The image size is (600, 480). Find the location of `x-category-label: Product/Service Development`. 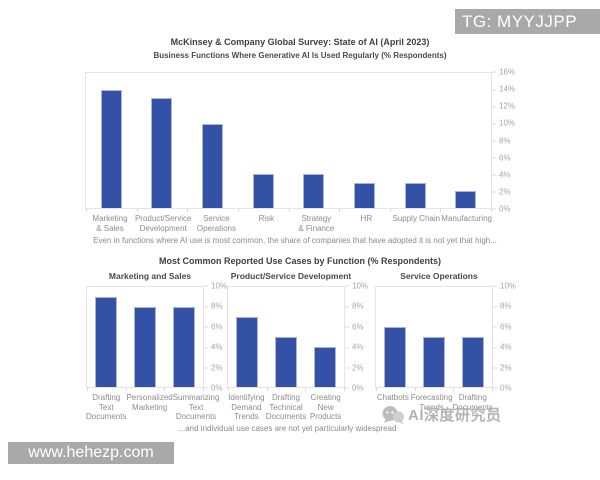

x-category-label: Product/Service Development is located at coordinates (163, 223).